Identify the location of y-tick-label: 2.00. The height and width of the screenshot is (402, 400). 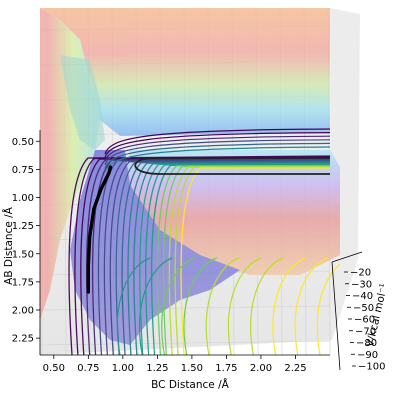
(23, 311).